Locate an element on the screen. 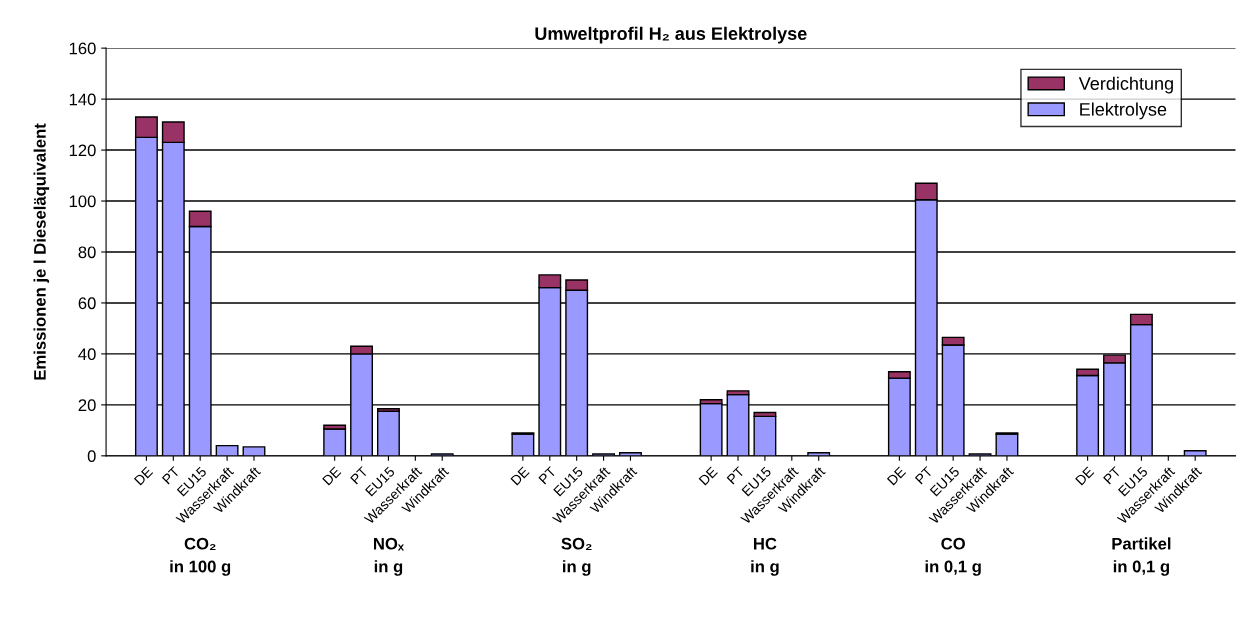 Image resolution: width=1248 pixels, height=642 pixels. text: Partikel in 0,1 g is located at coordinates (1141, 556).